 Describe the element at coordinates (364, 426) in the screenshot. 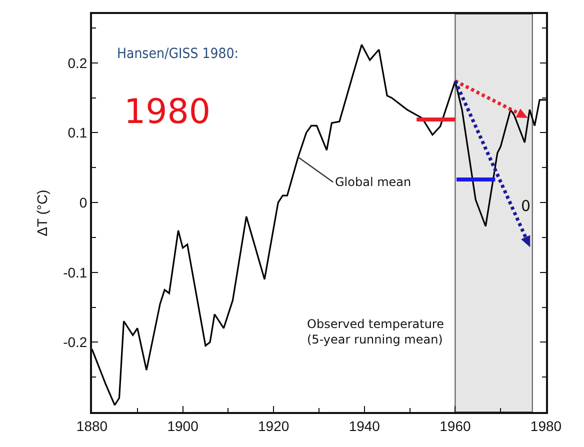

I see `x-tick-label: 1940` at that location.